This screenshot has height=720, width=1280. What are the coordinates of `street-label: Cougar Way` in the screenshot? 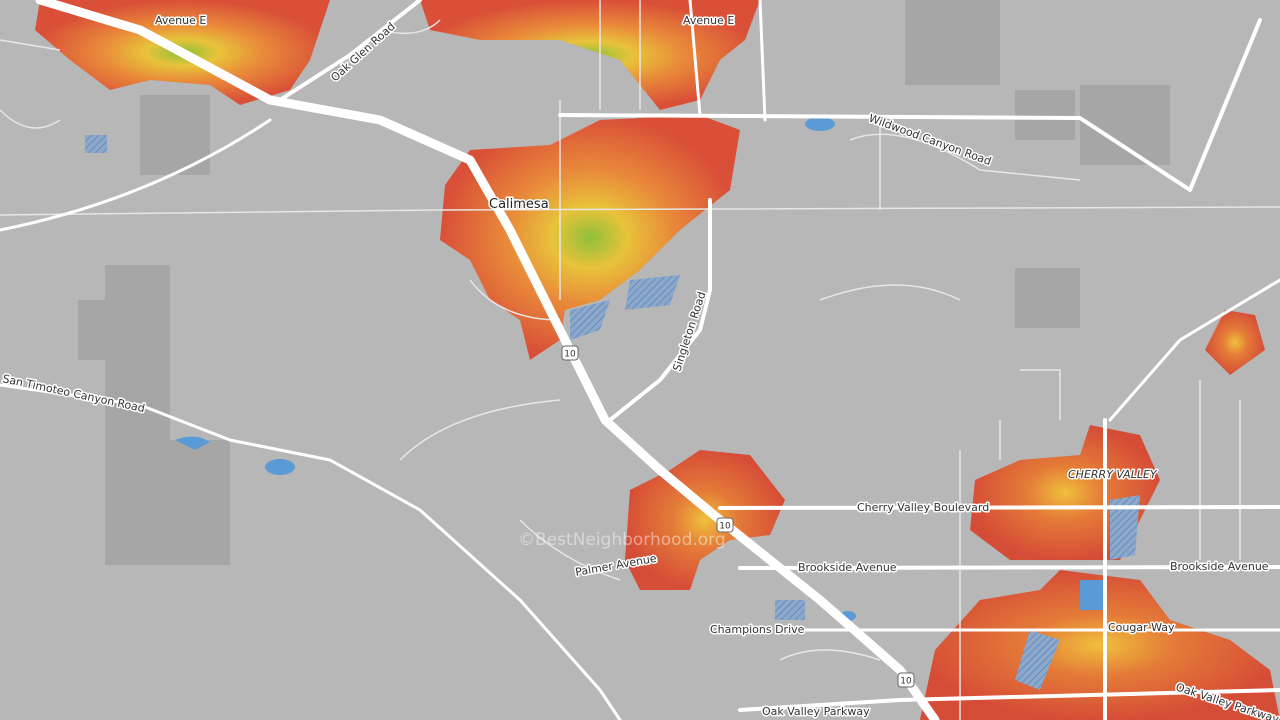 It's located at (1141, 627).